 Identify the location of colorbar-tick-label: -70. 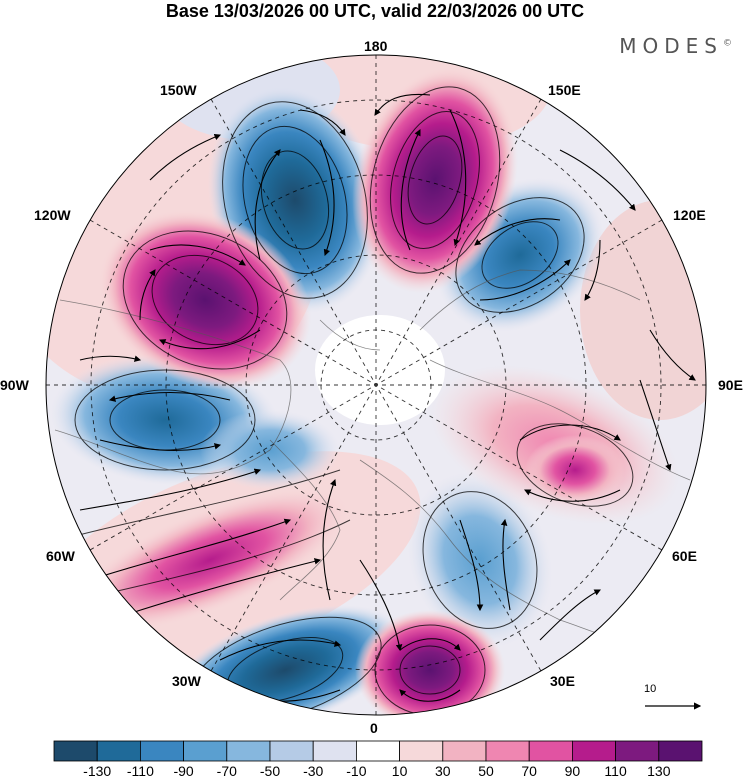
(226, 771).